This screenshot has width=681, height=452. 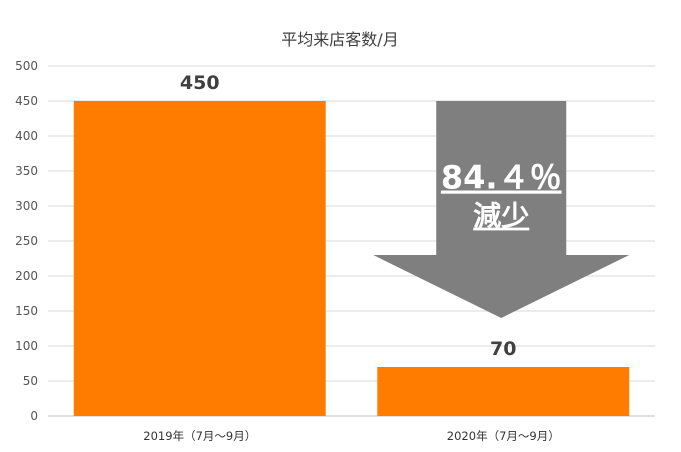 I want to click on bar, so click(x=503, y=391).